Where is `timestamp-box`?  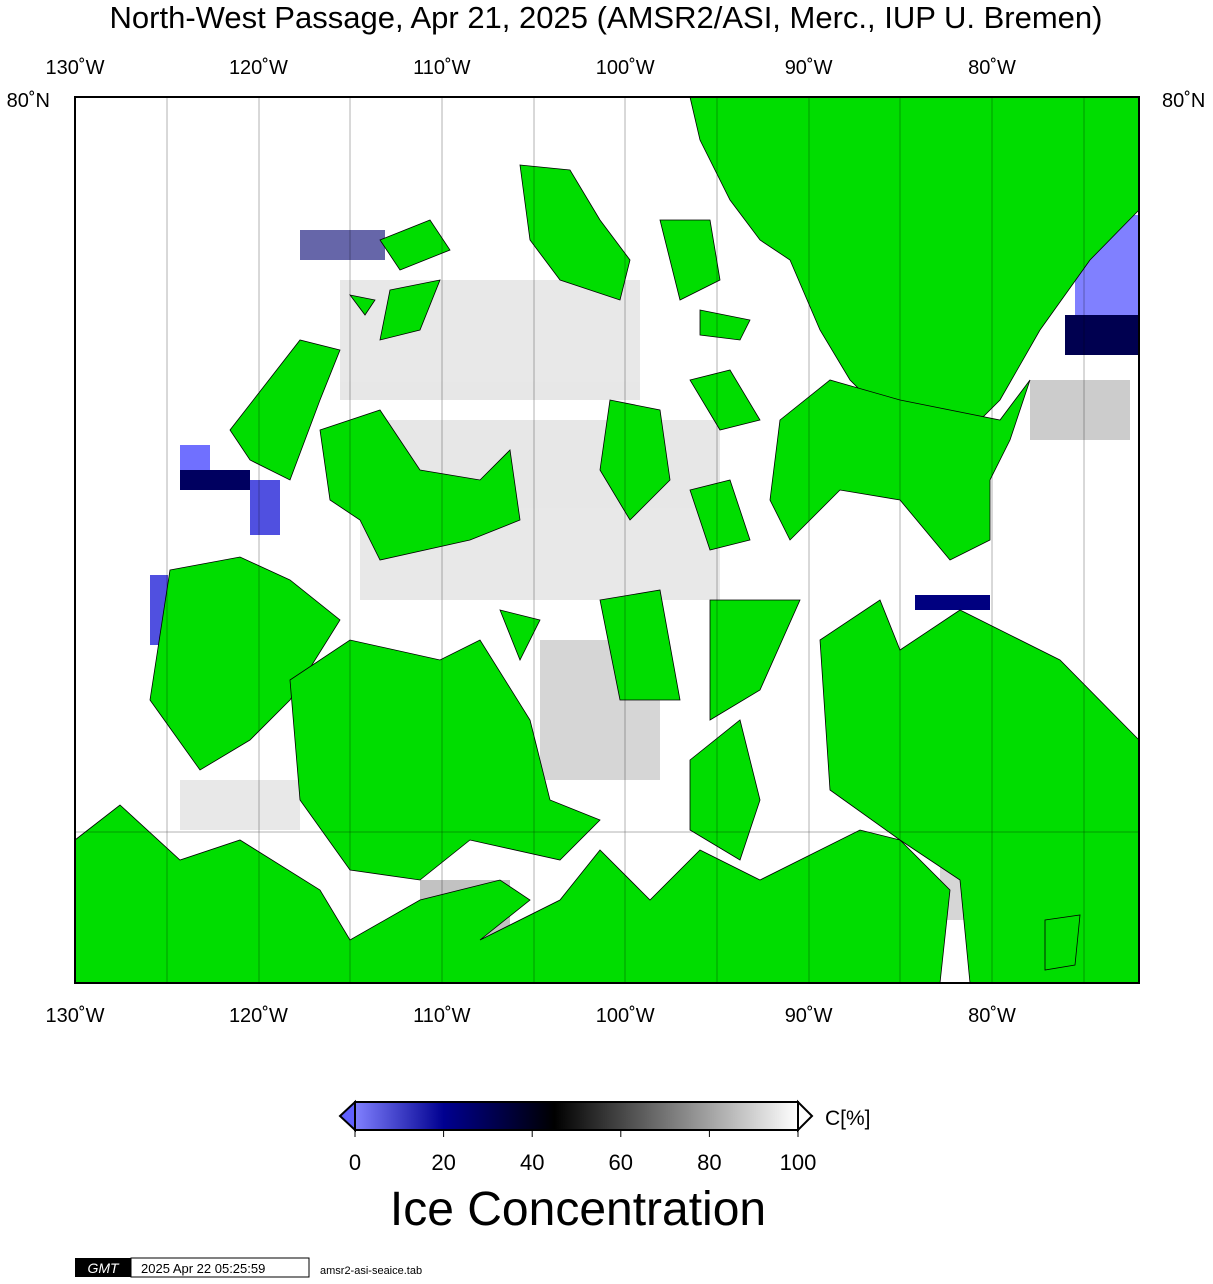
timestamp-box is located at coordinates (220, 1267).